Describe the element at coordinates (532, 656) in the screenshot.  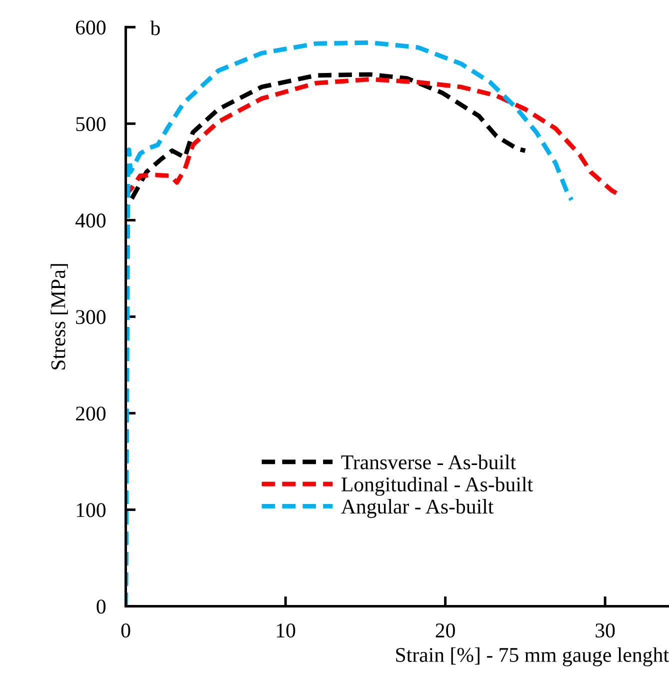
I see `x-axis-title: Strain [%] - 75 mm gauge lenght` at that location.